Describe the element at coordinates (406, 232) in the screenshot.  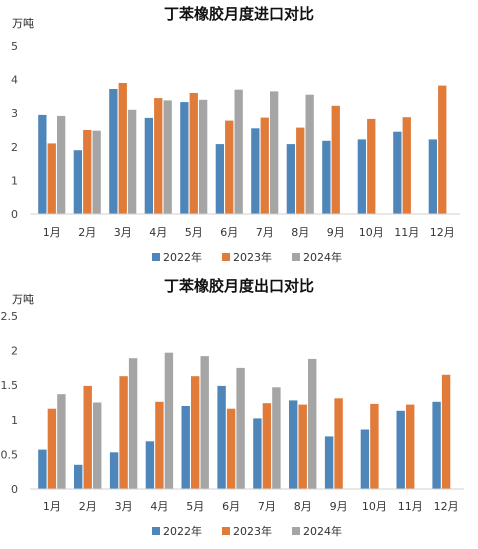
I see `import-x-tick-label: 11月` at that location.